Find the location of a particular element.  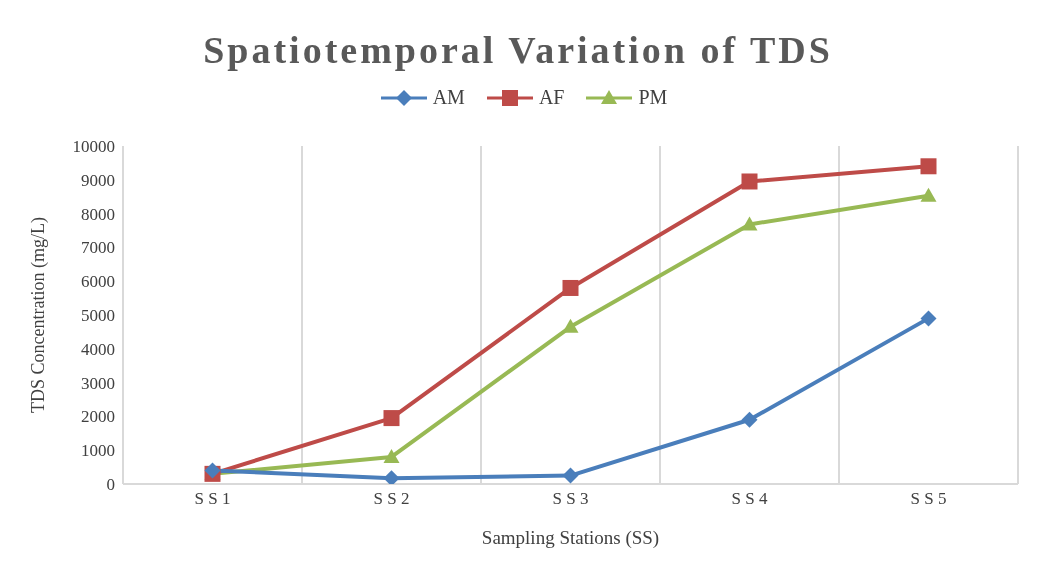

x-tick-label: S S 4 is located at coordinates (749, 499).